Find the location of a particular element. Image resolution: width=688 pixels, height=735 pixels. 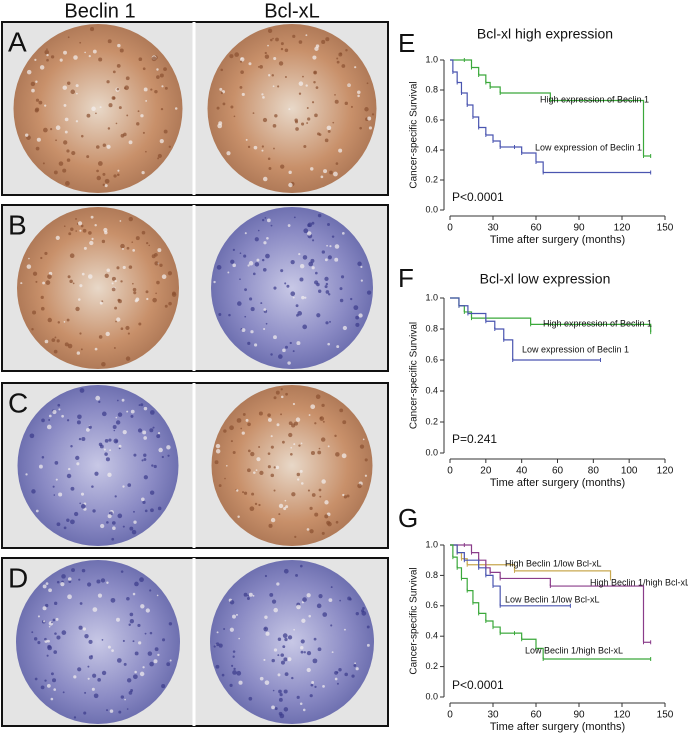

column-header: Bcl-xL is located at coordinates (292, 11).